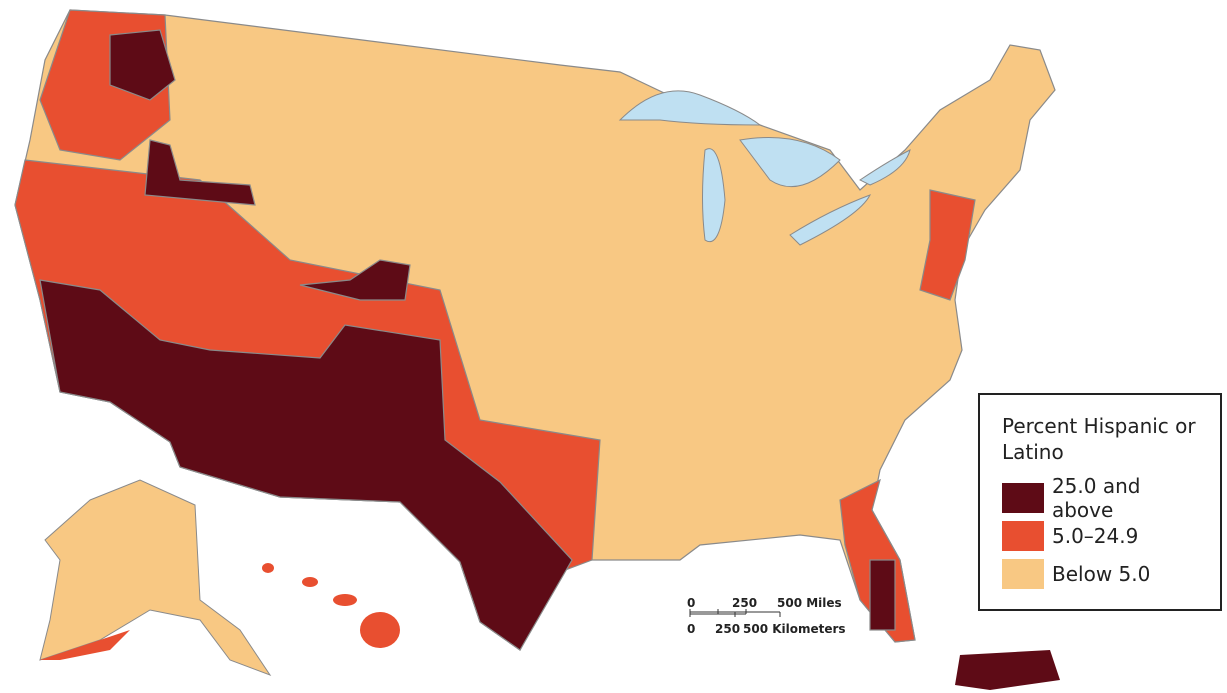 This screenshot has width=1227, height=693. What do you see at coordinates (1101, 574) in the screenshot?
I see `legend-label: Below 5.0` at bounding box center [1101, 574].